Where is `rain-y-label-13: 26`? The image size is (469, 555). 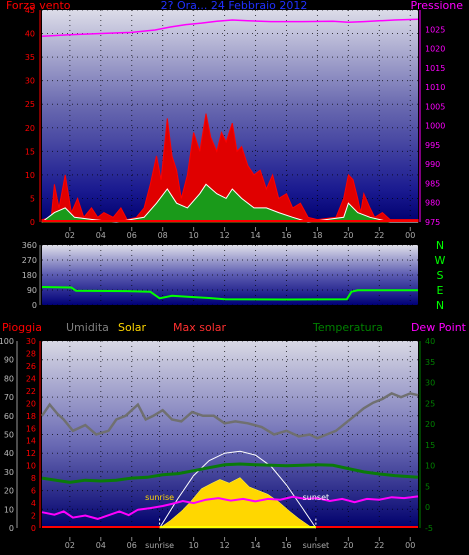
rain-y-label-13: 26 is located at coordinates (31, 366).